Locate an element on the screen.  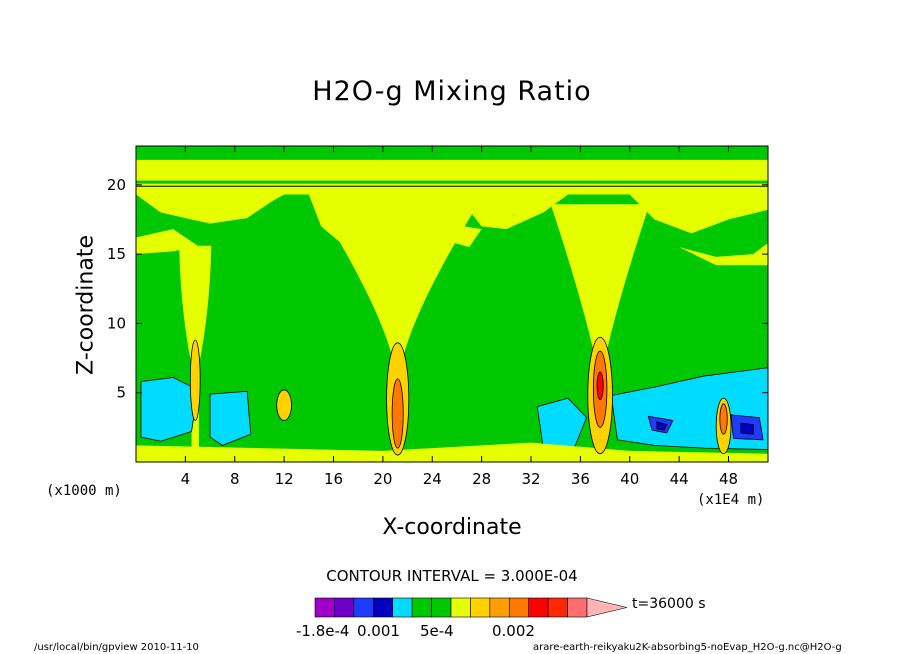
x-tick-label-9: 40 is located at coordinates (629, 479).